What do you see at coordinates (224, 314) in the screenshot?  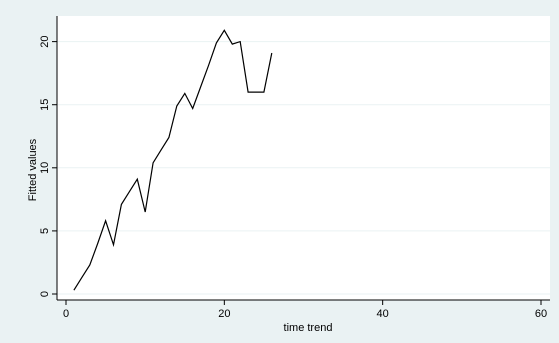 I see `x-tick-label-20: 20` at bounding box center [224, 314].